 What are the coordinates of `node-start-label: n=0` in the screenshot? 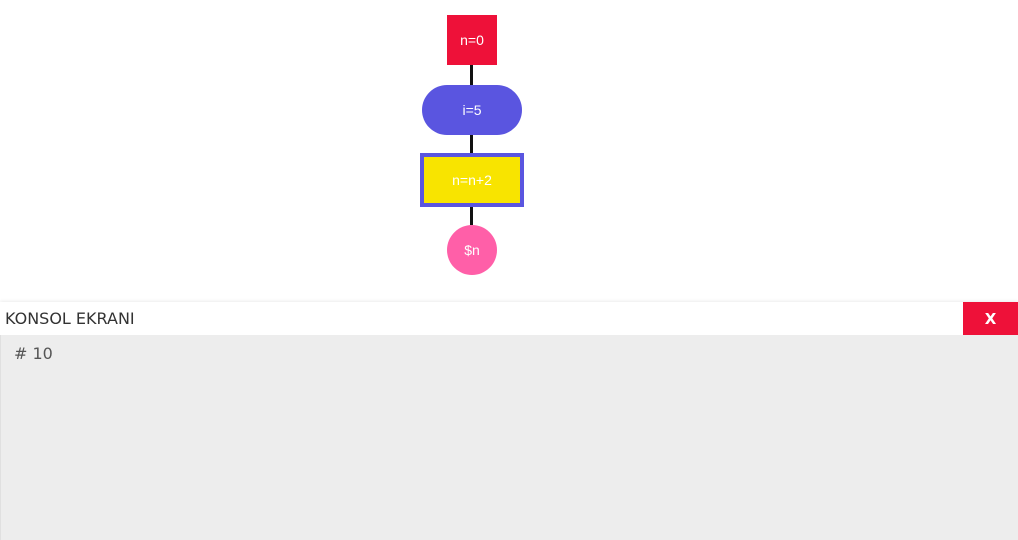 It's located at (472, 40).